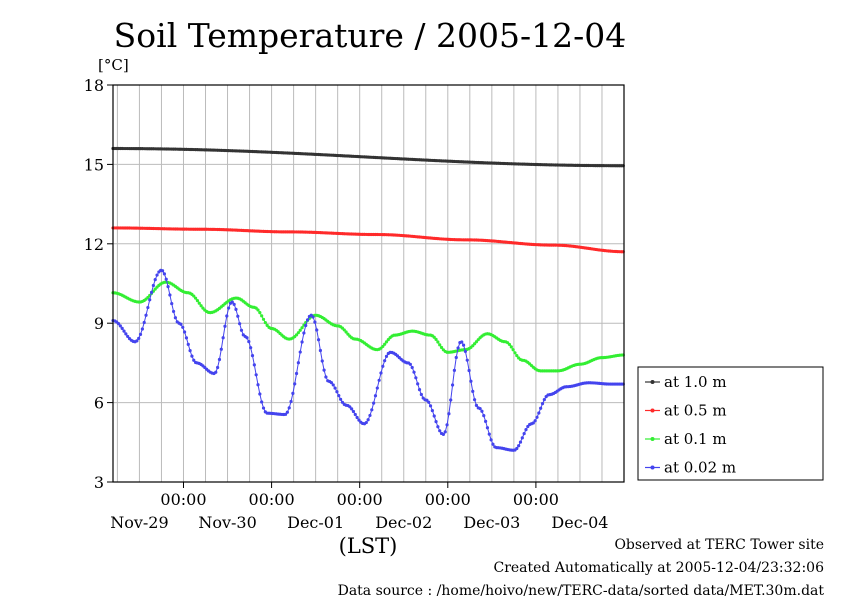  Describe the element at coordinates (368, 240) in the screenshot. I see `series-at-0-5-m` at that location.